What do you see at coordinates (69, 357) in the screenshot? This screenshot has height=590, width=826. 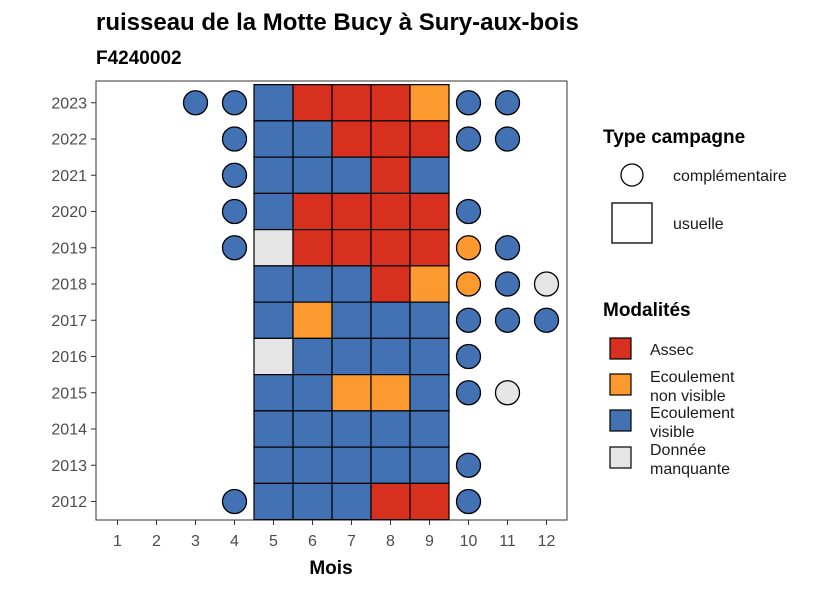 I see `y-tick-label: 2016` at bounding box center [69, 357].